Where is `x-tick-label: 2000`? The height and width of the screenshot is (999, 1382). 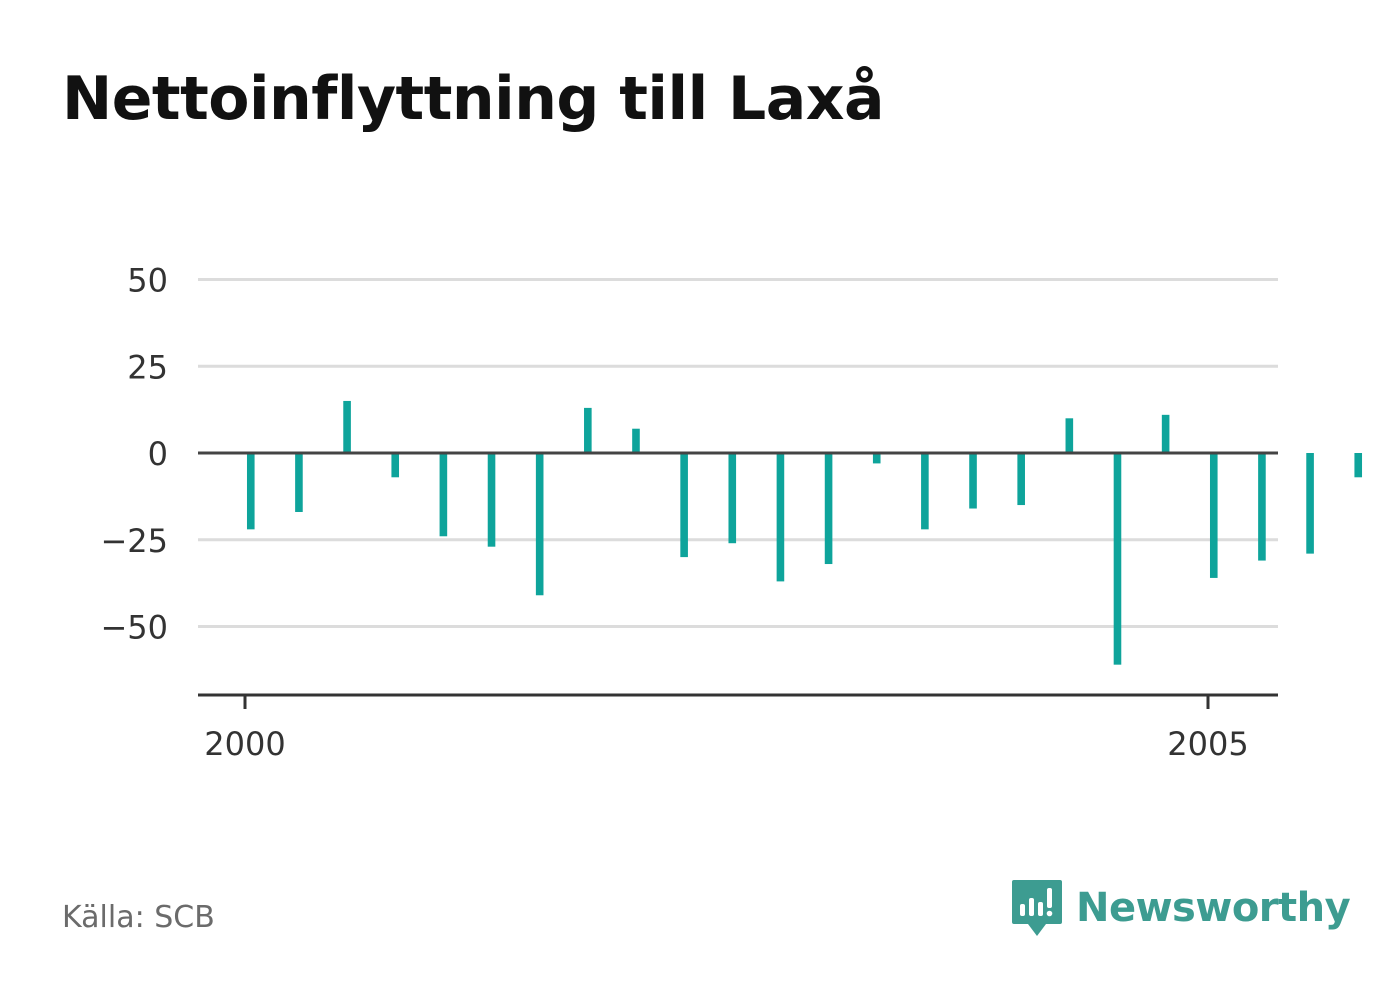
x-tick-label: 2000 is located at coordinates (244, 744).